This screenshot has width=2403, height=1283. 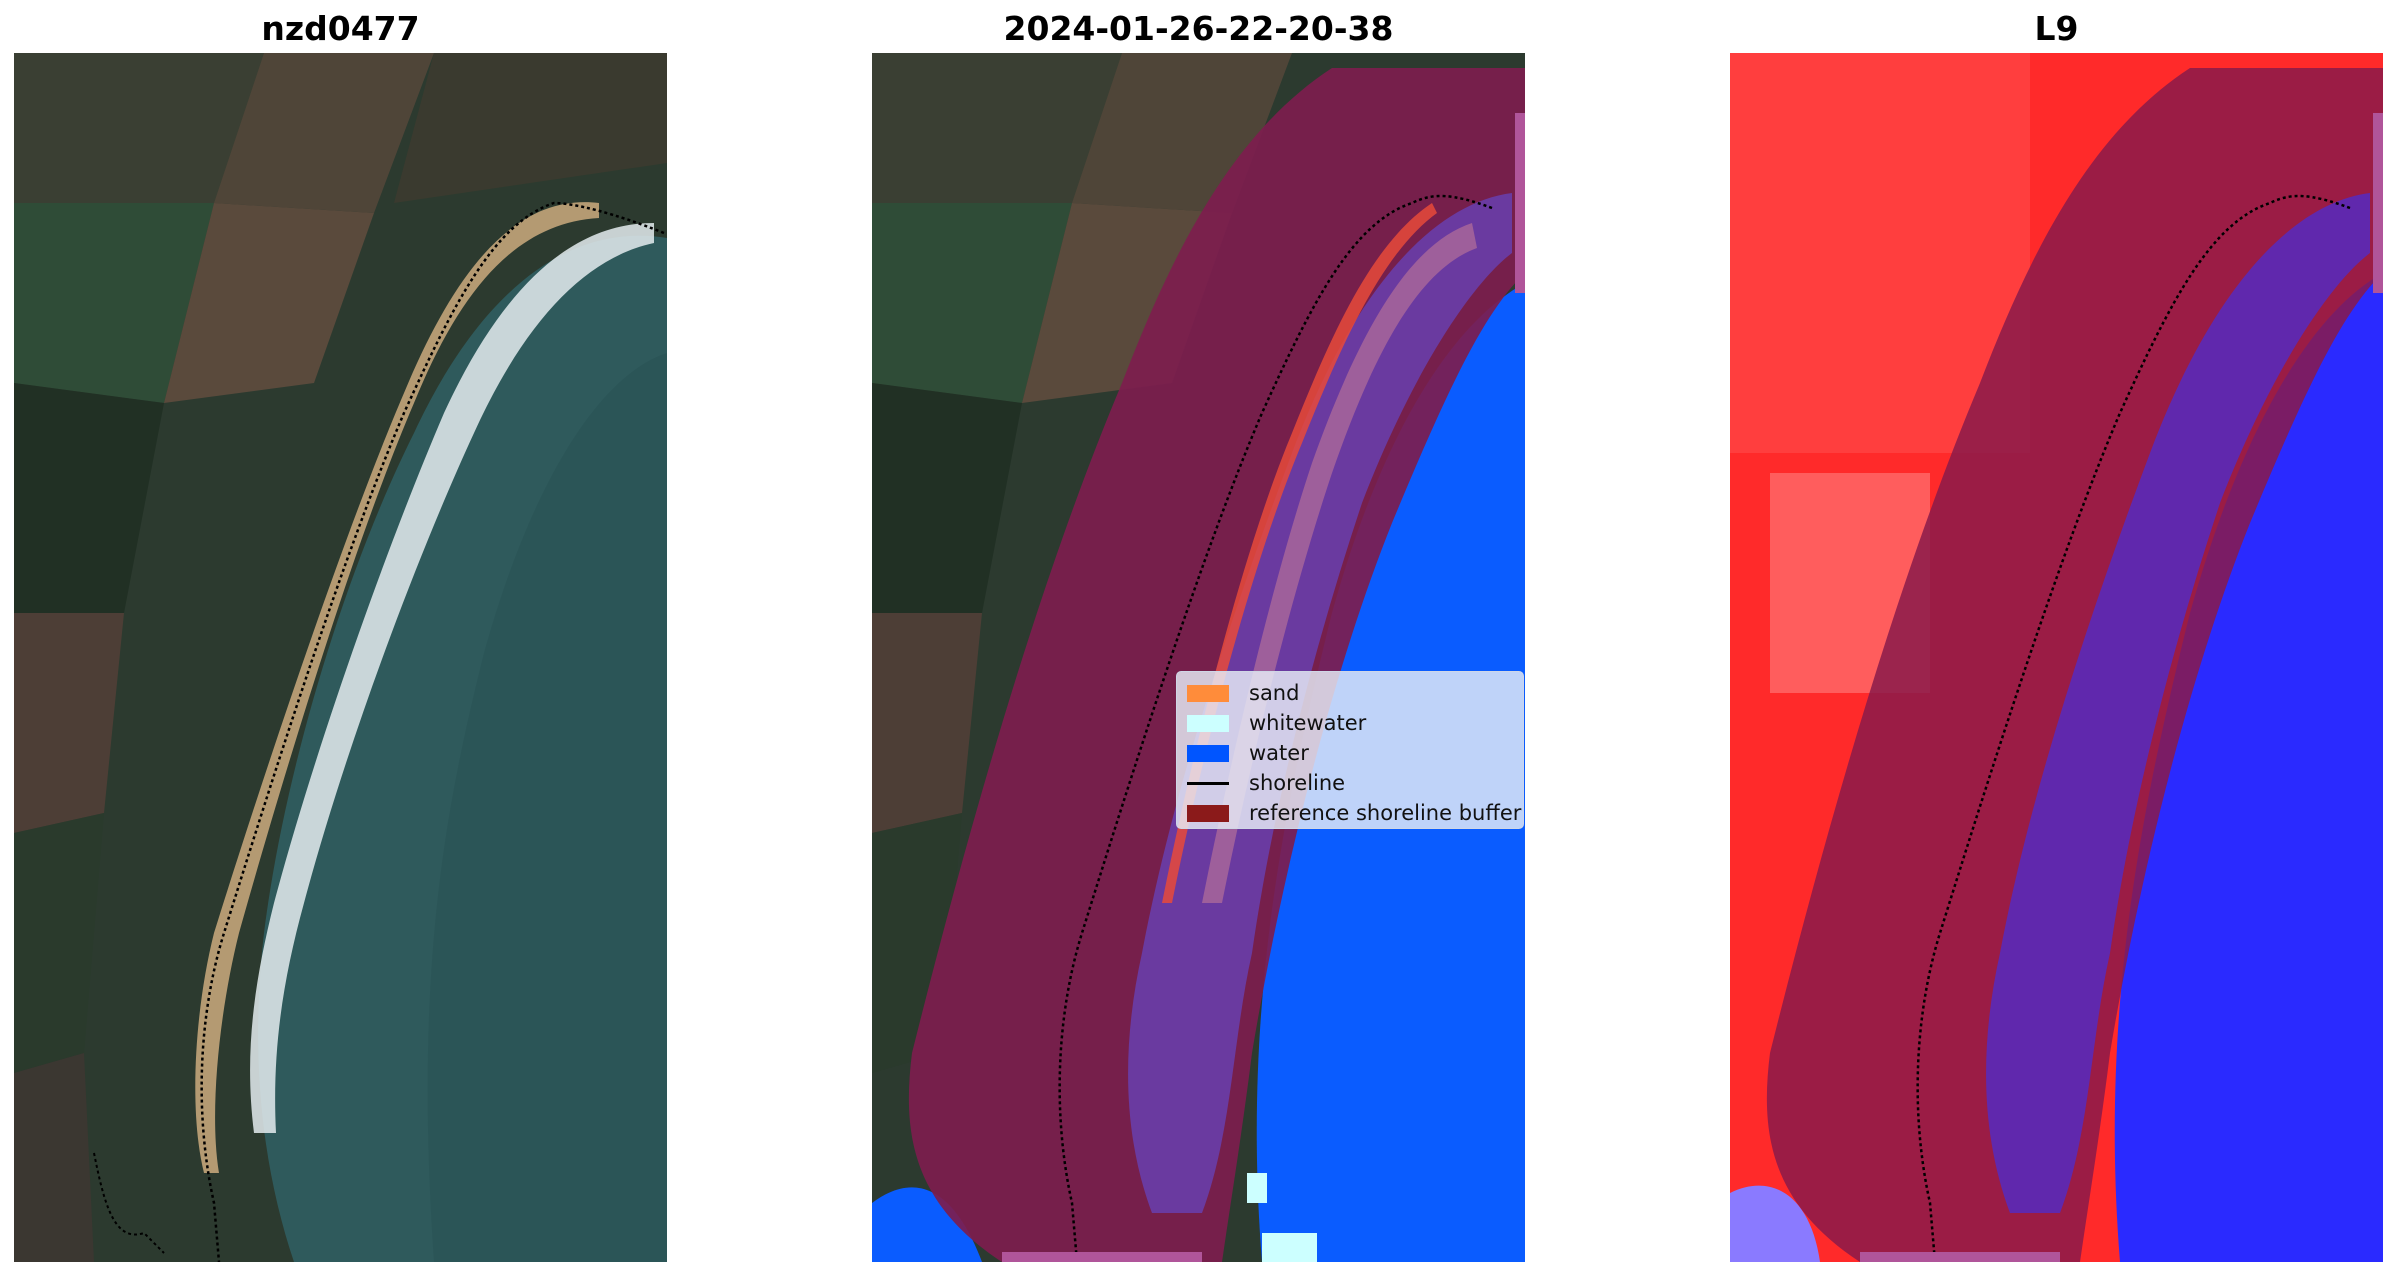 What do you see at coordinates (1350, 783) in the screenshot?
I see `legend-item: shoreline` at bounding box center [1350, 783].